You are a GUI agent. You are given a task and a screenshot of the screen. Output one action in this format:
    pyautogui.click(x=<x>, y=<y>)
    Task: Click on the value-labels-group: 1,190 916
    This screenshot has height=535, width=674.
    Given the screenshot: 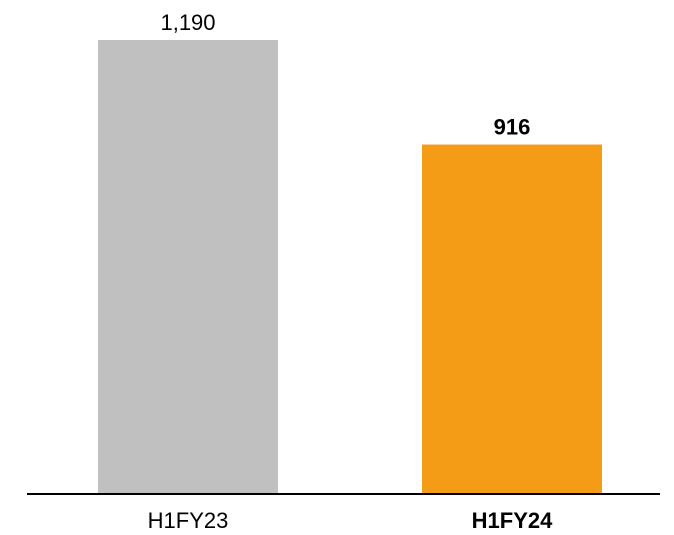 What is the action you would take?
    pyautogui.click(x=345, y=75)
    